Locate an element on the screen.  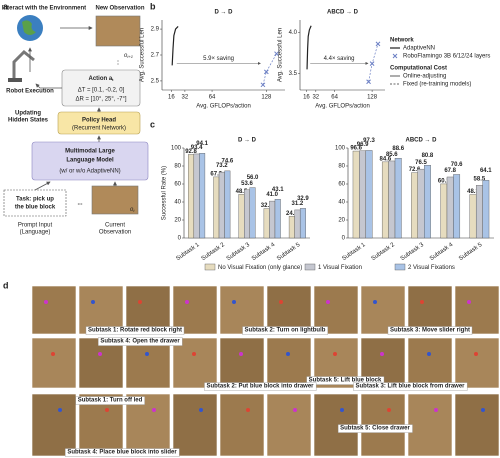
x-tick-label: Subtask 2 is located at coordinates (384, 252).